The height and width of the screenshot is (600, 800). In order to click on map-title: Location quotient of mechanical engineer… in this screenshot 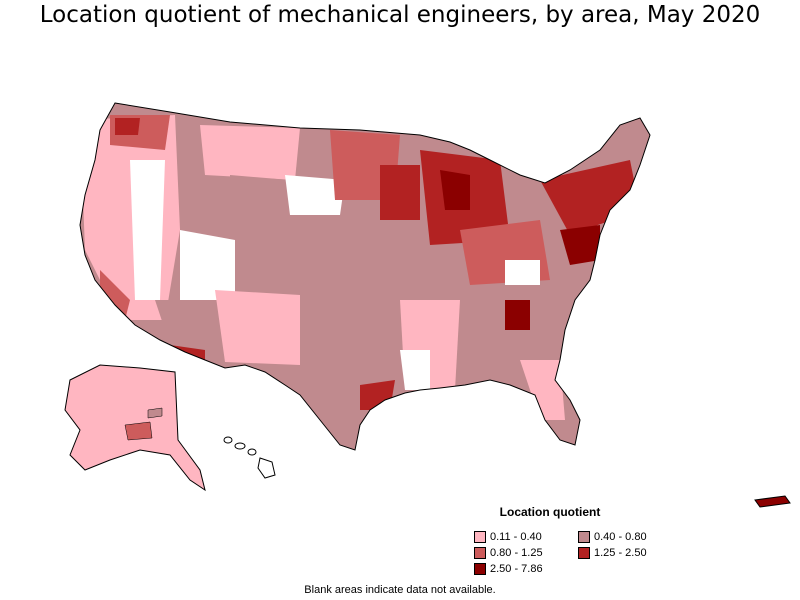, I will do `click(400, 15)`.